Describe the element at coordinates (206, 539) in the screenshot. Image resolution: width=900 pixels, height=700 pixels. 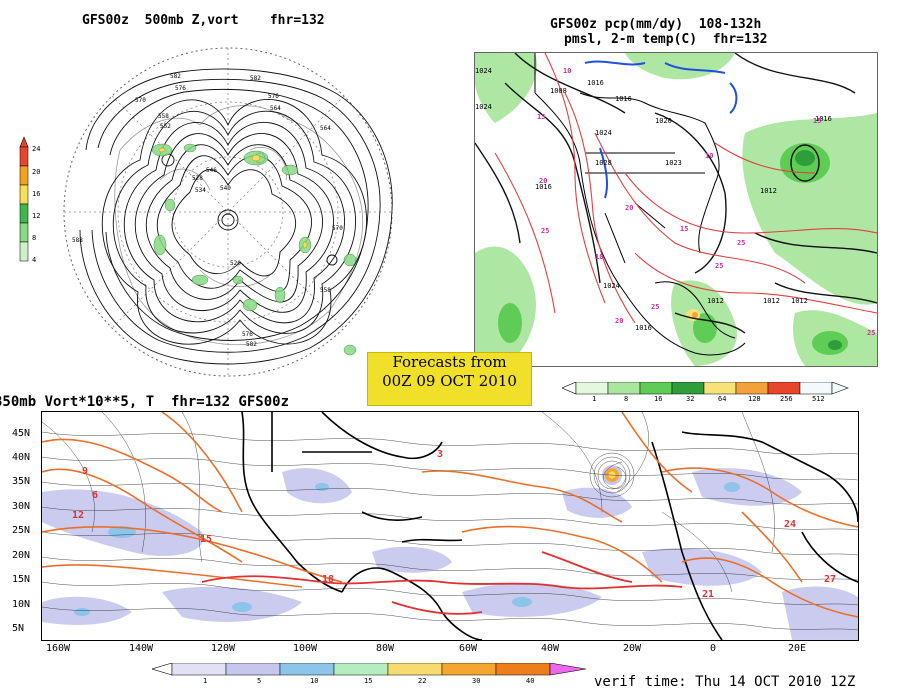
I see `isotherm-label: 15` at that location.